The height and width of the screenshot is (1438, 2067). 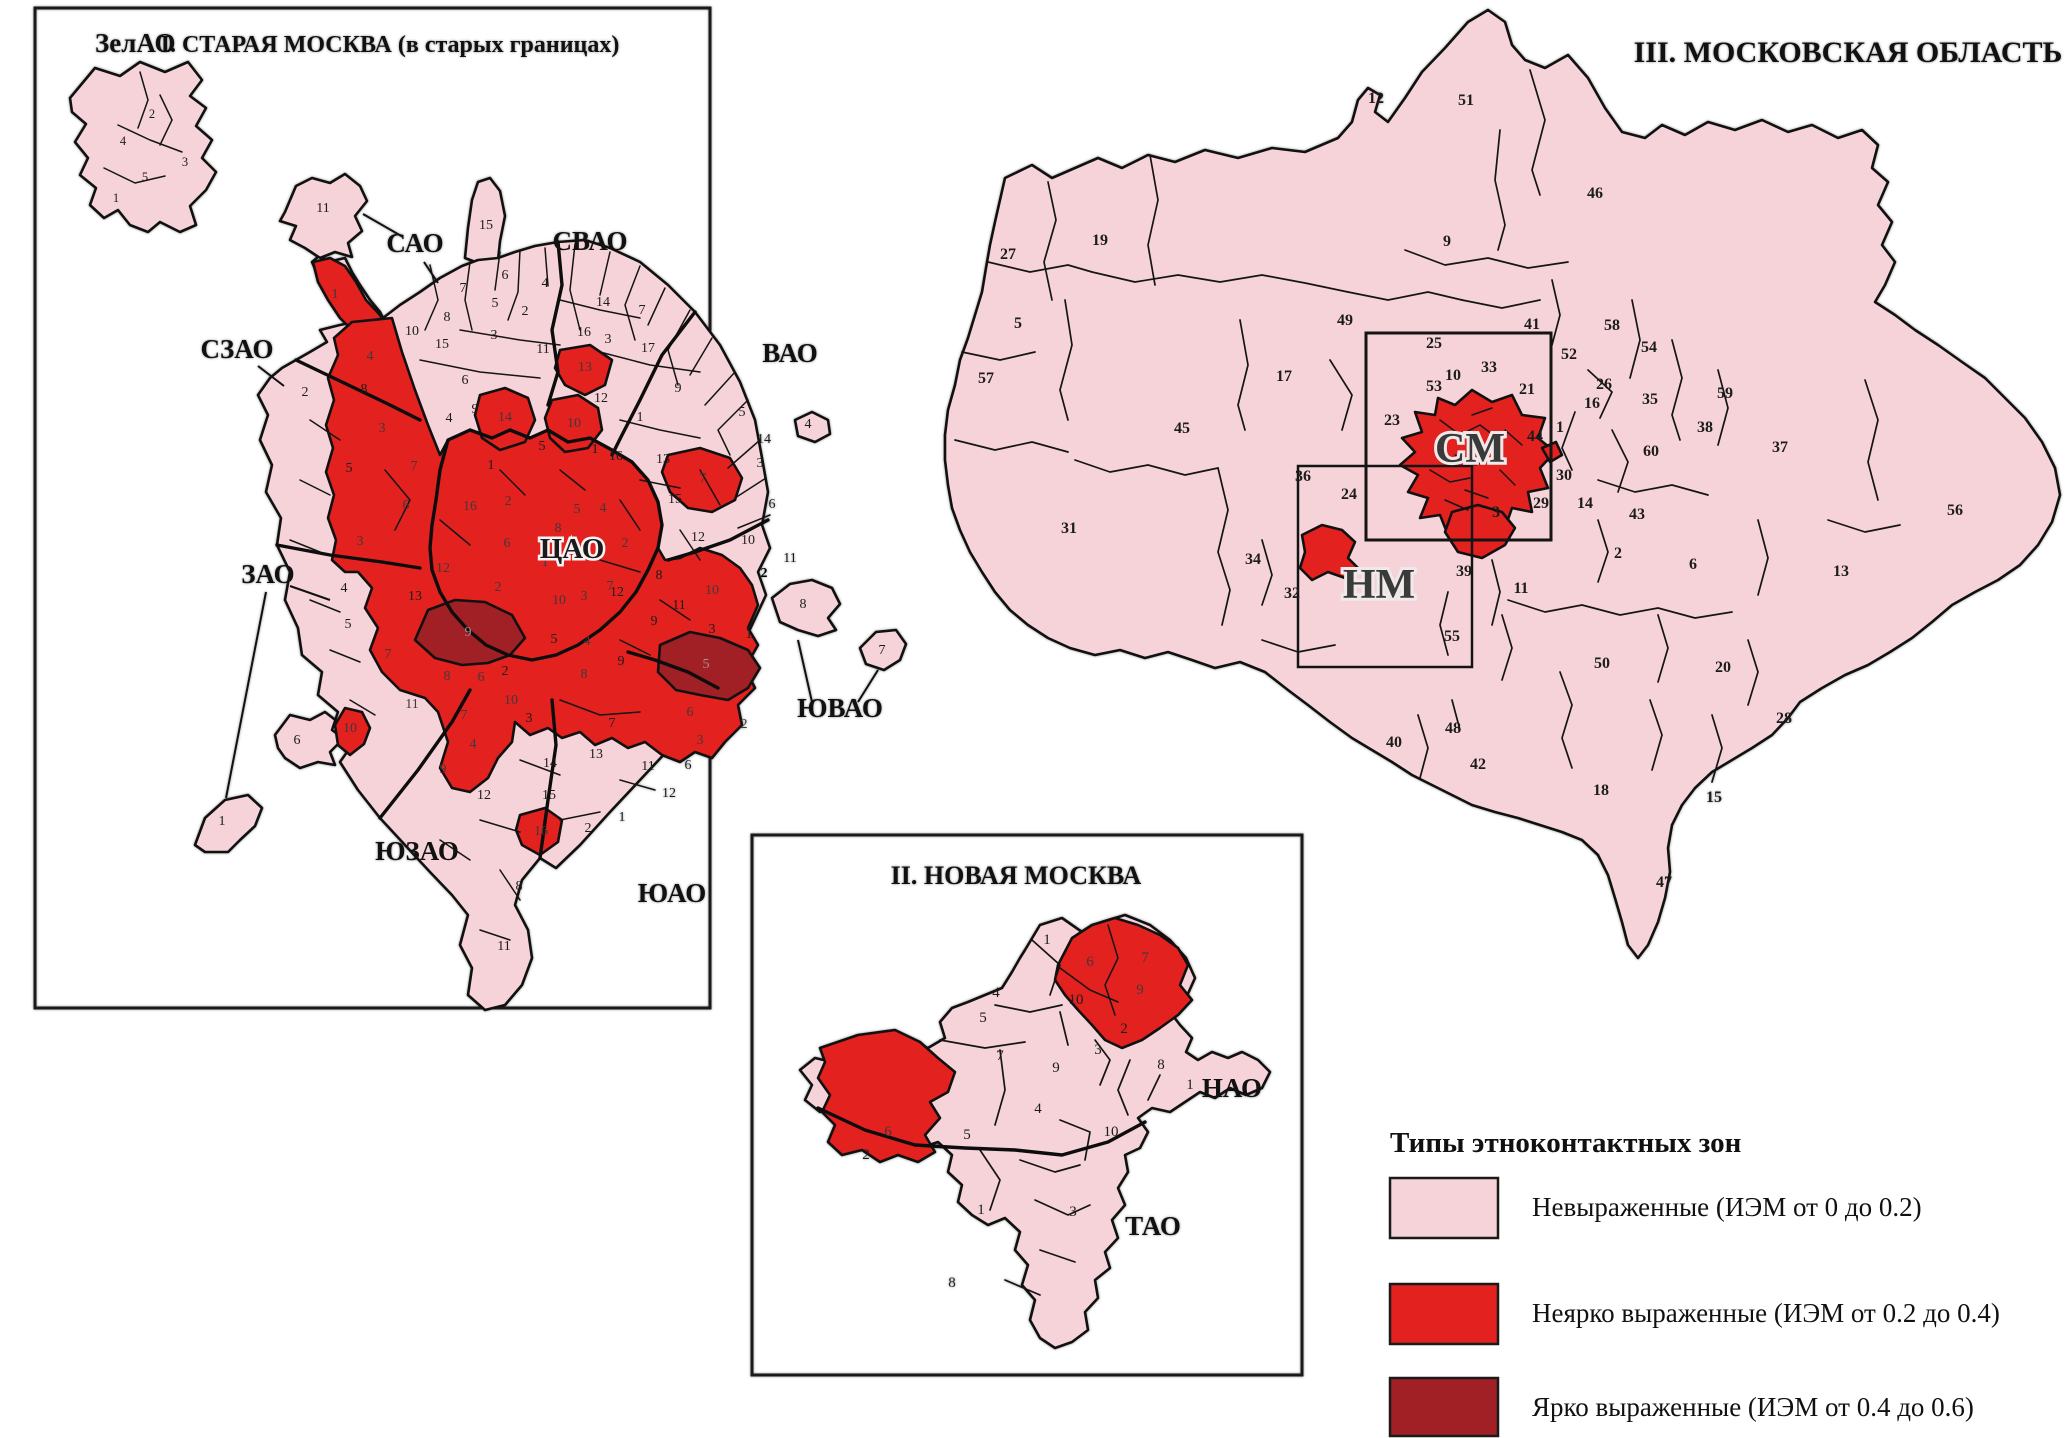 I want to click on district-number: 46, so click(x=1595, y=193).